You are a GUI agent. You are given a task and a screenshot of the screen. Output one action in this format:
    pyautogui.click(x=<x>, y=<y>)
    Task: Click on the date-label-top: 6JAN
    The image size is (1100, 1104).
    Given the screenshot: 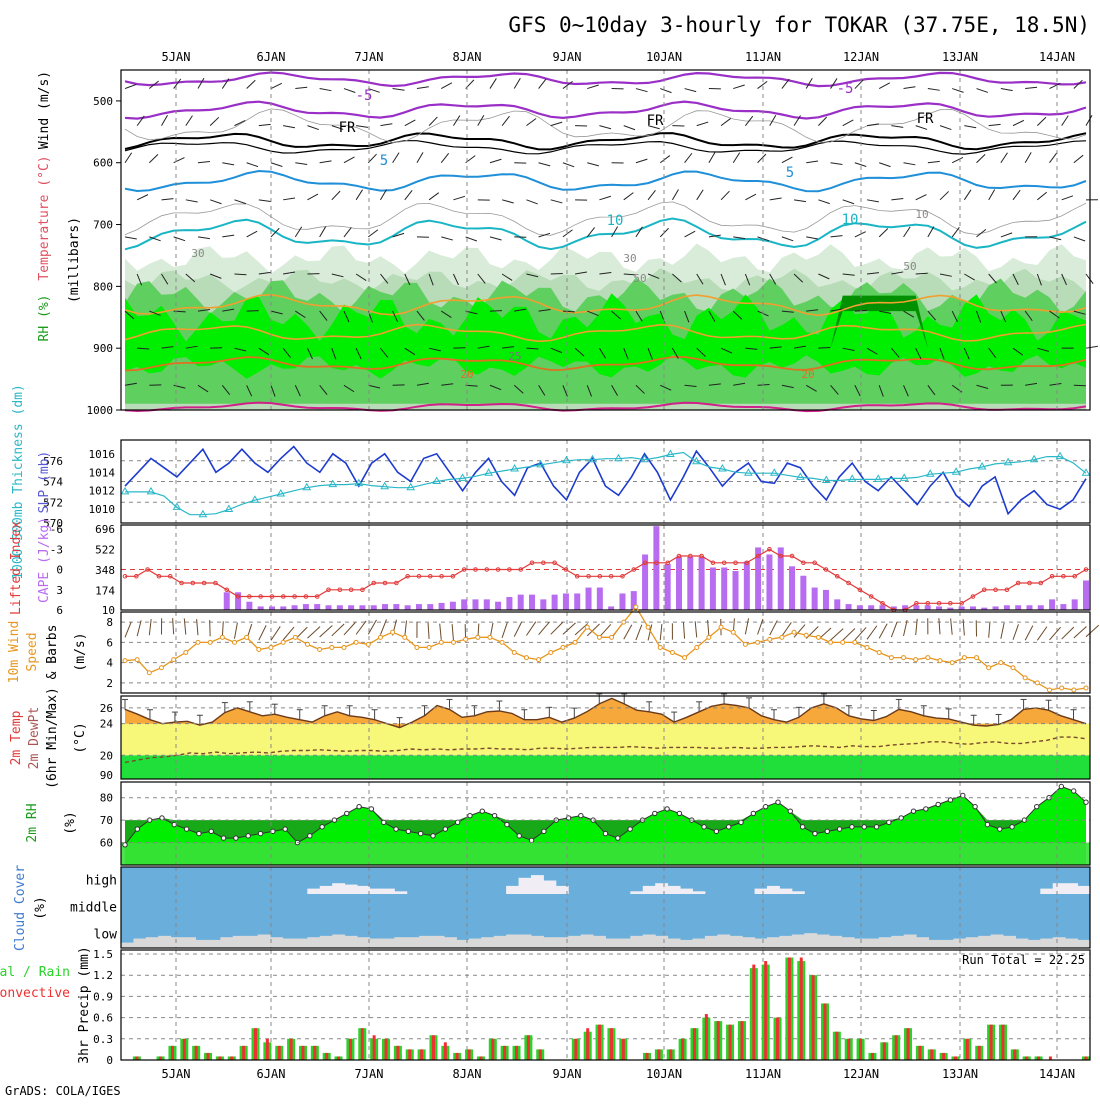 What is the action you would take?
    pyautogui.click(x=271, y=57)
    